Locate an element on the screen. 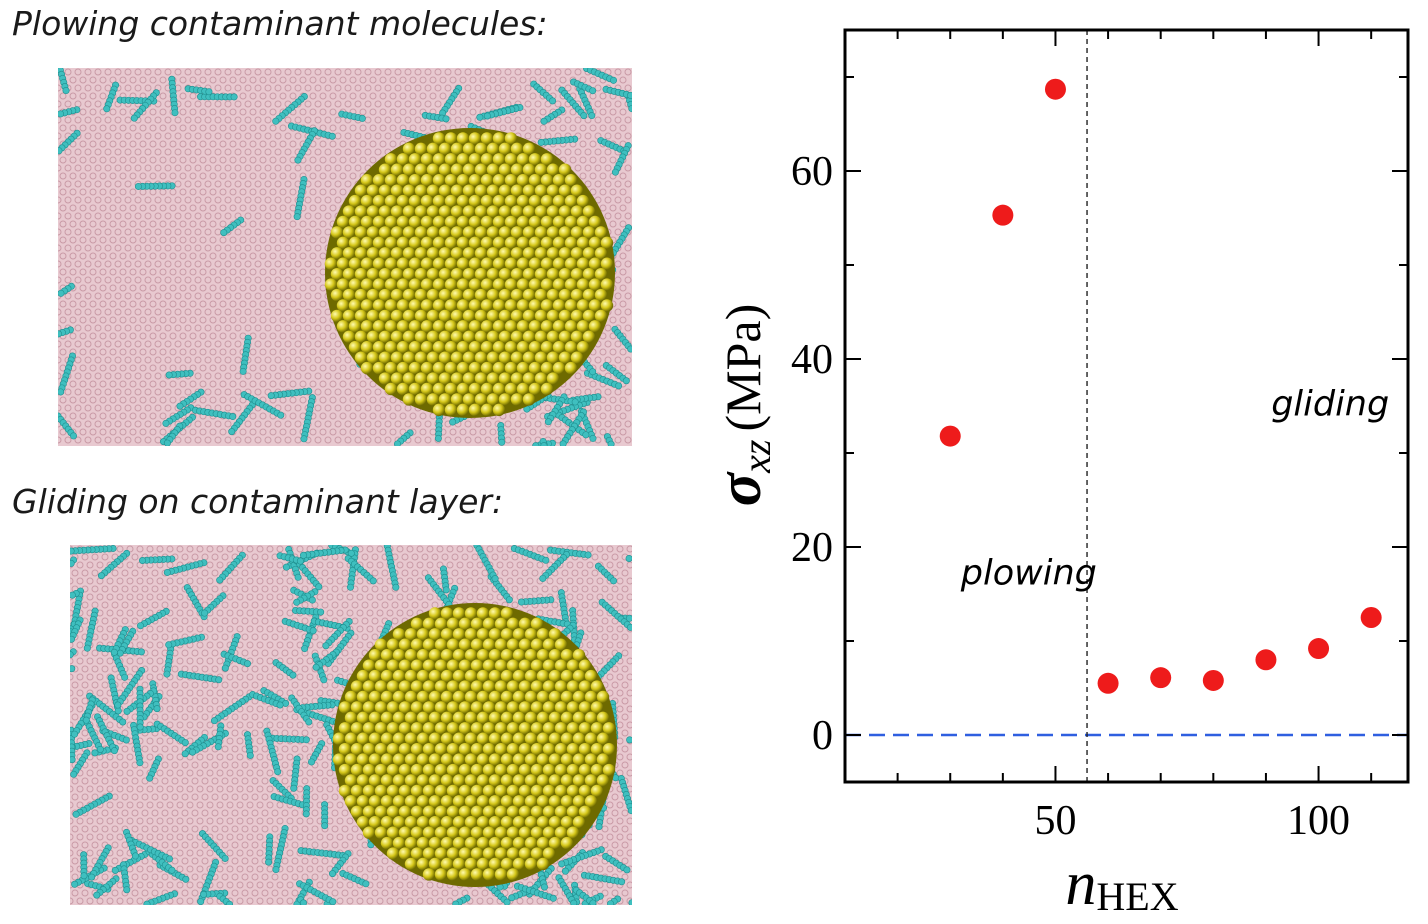 Image resolution: width=1428 pixels, height=924 pixels. y-tick-label: 40 is located at coordinates (812, 360).